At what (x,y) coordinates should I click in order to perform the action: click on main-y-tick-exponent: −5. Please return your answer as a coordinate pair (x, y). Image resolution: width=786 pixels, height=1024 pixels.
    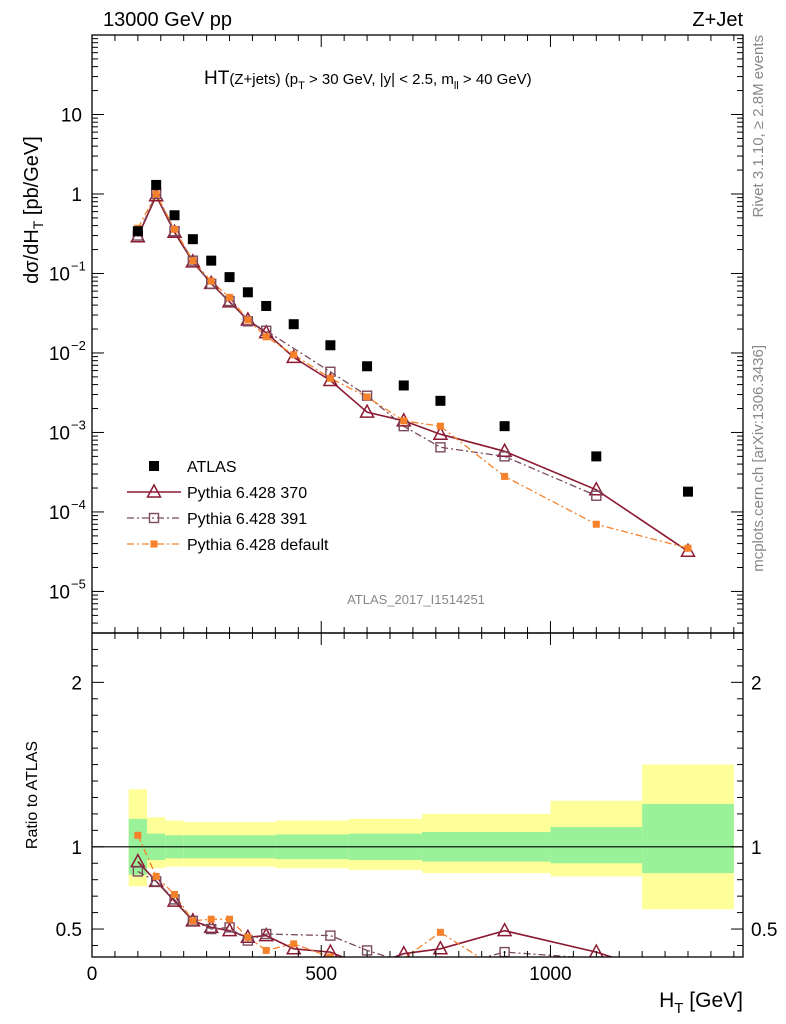
    Looking at the image, I should click on (78, 583).